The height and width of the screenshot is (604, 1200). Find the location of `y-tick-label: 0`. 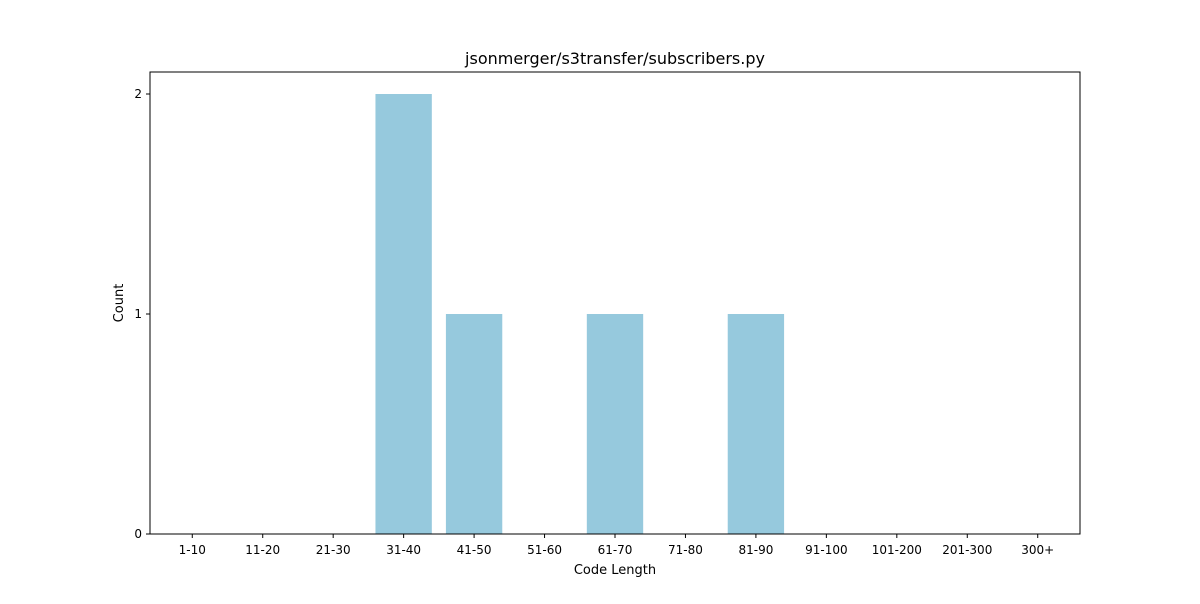

y-tick-label: 0 is located at coordinates (138, 534).